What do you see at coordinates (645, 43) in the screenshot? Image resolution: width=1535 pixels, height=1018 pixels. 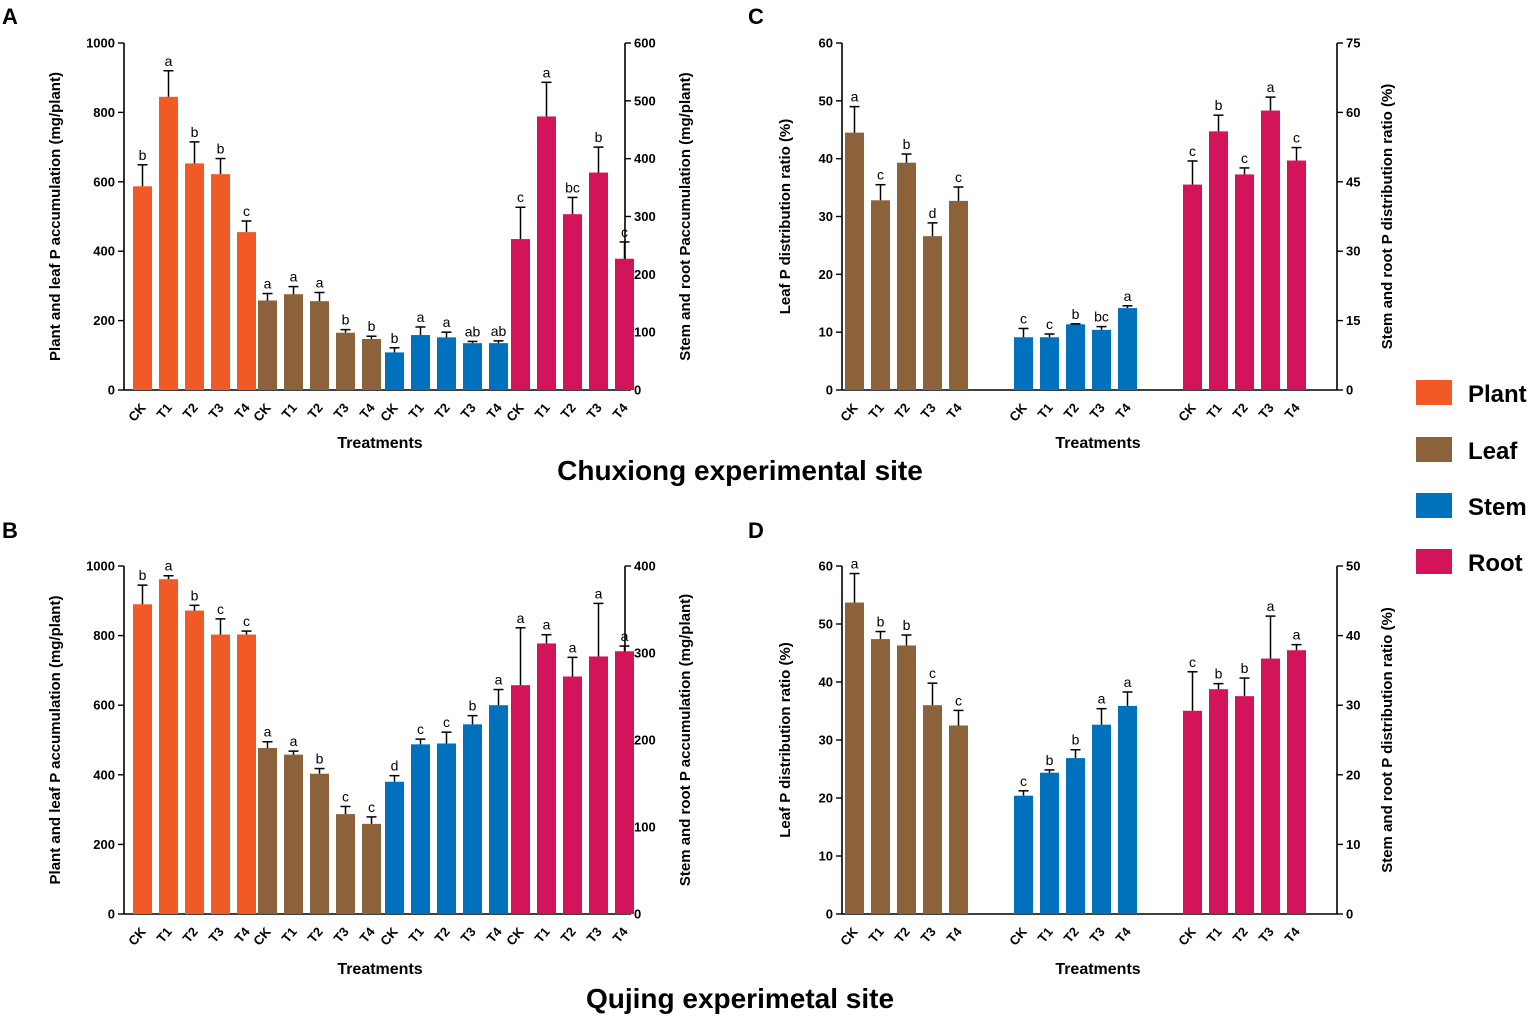 I see `y-tick-label-right: 600` at bounding box center [645, 43].